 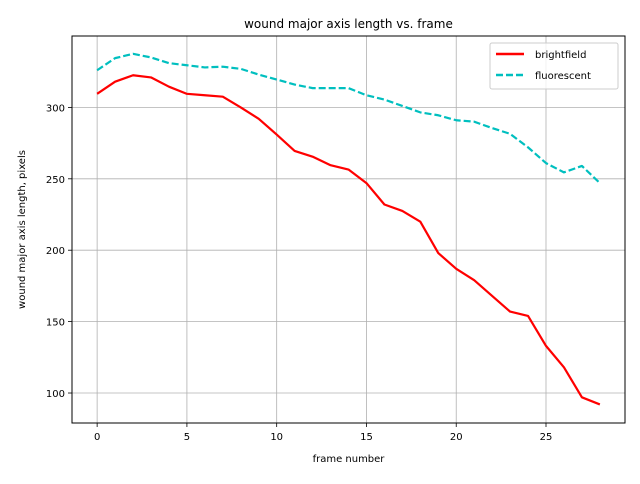 I want to click on x-tick-label: 25, so click(x=546, y=437).